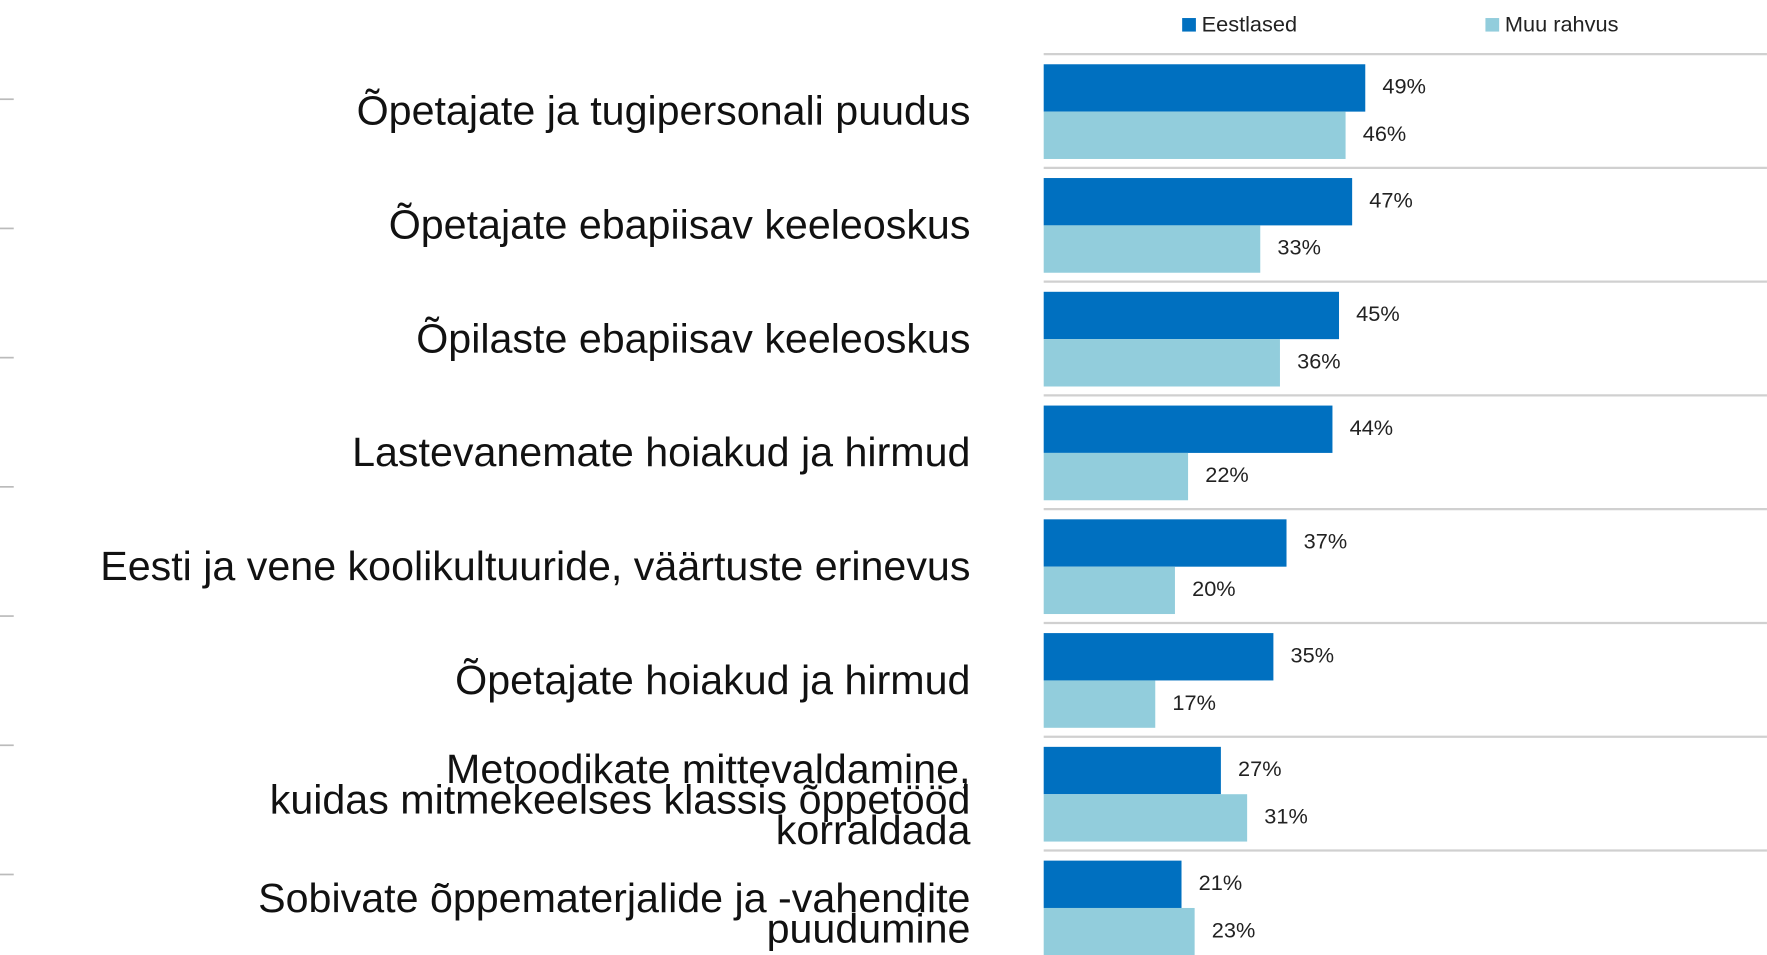 The image size is (1767, 955). Describe the element at coordinates (1214, 588) in the screenshot. I see `value-label: 20%` at that location.